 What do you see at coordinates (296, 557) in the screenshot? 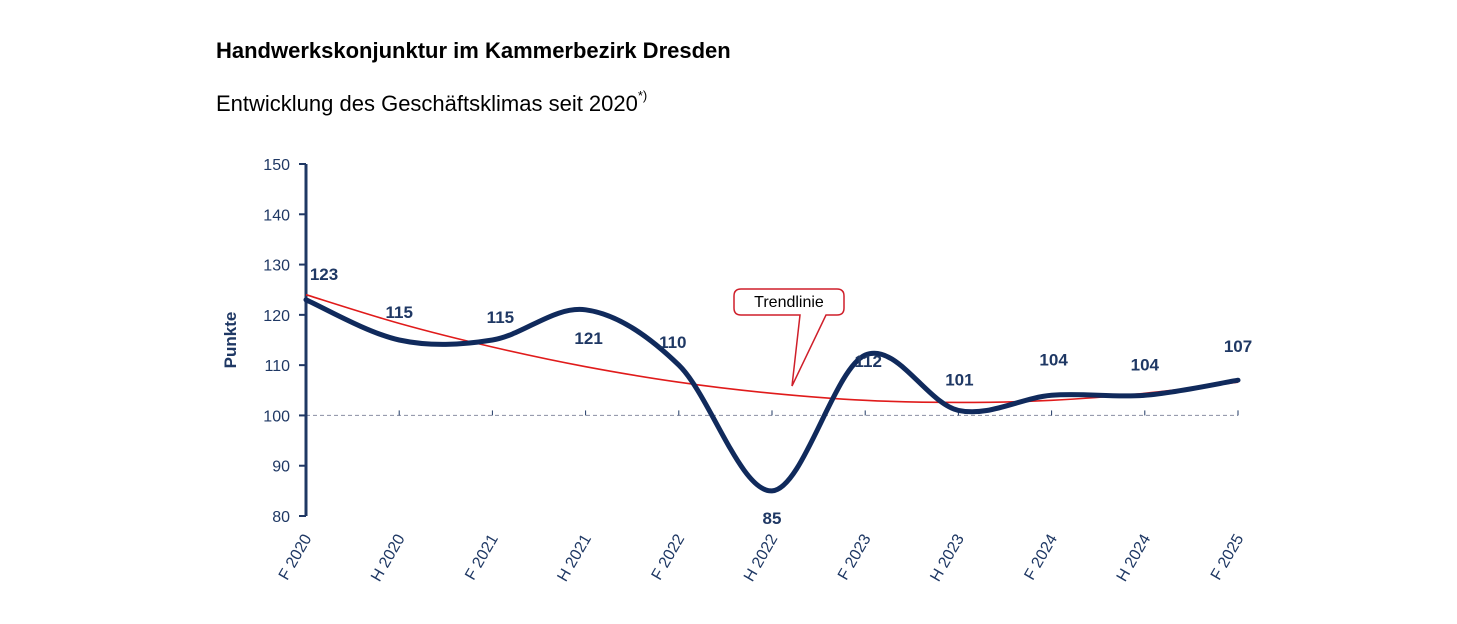
I see `x-tick-label: F 2020` at bounding box center [296, 557].